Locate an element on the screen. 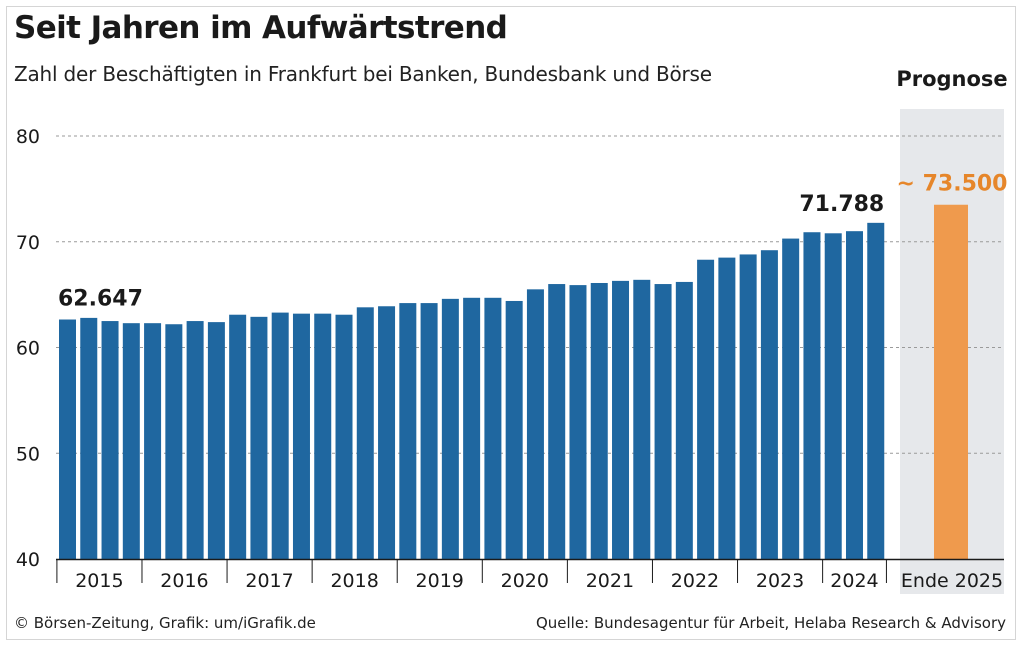 This screenshot has height=649, width=1024. y-tick-label: 60 is located at coordinates (28, 349).